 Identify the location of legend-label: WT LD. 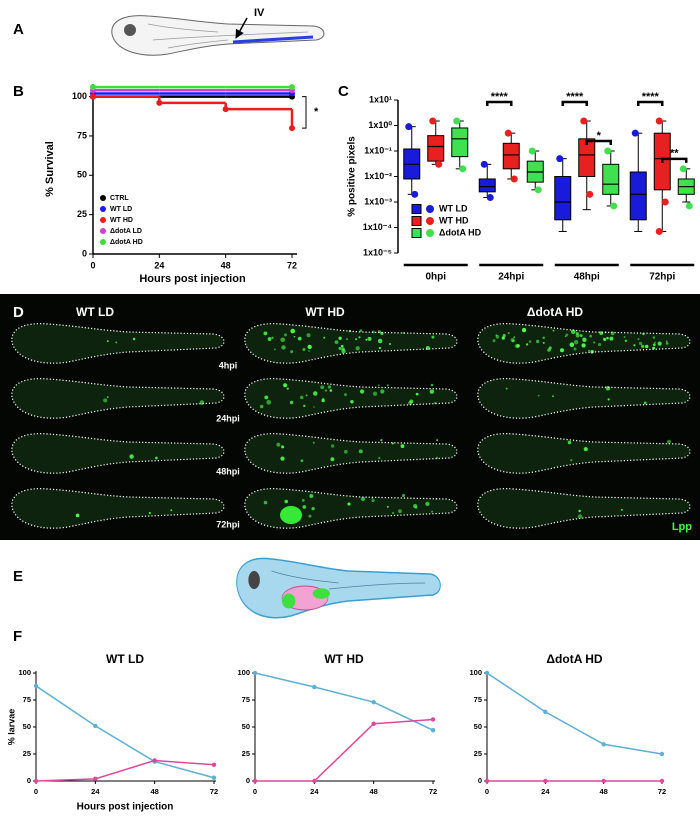
(453, 208).